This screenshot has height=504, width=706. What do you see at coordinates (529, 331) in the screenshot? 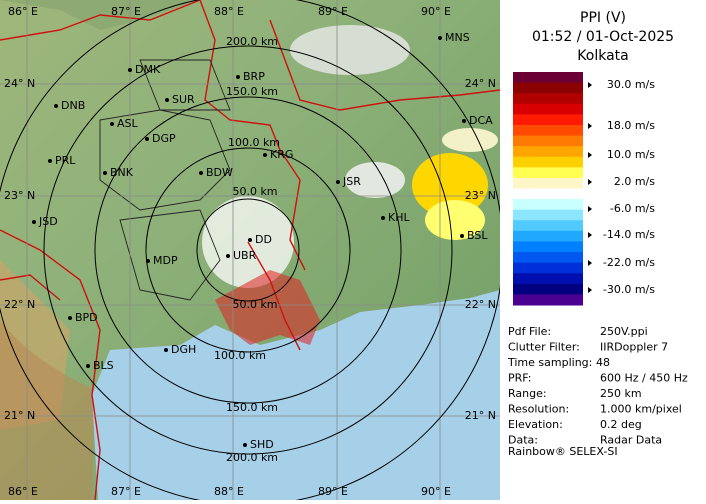
I see `info-key: Pdf File:` at bounding box center [529, 331].